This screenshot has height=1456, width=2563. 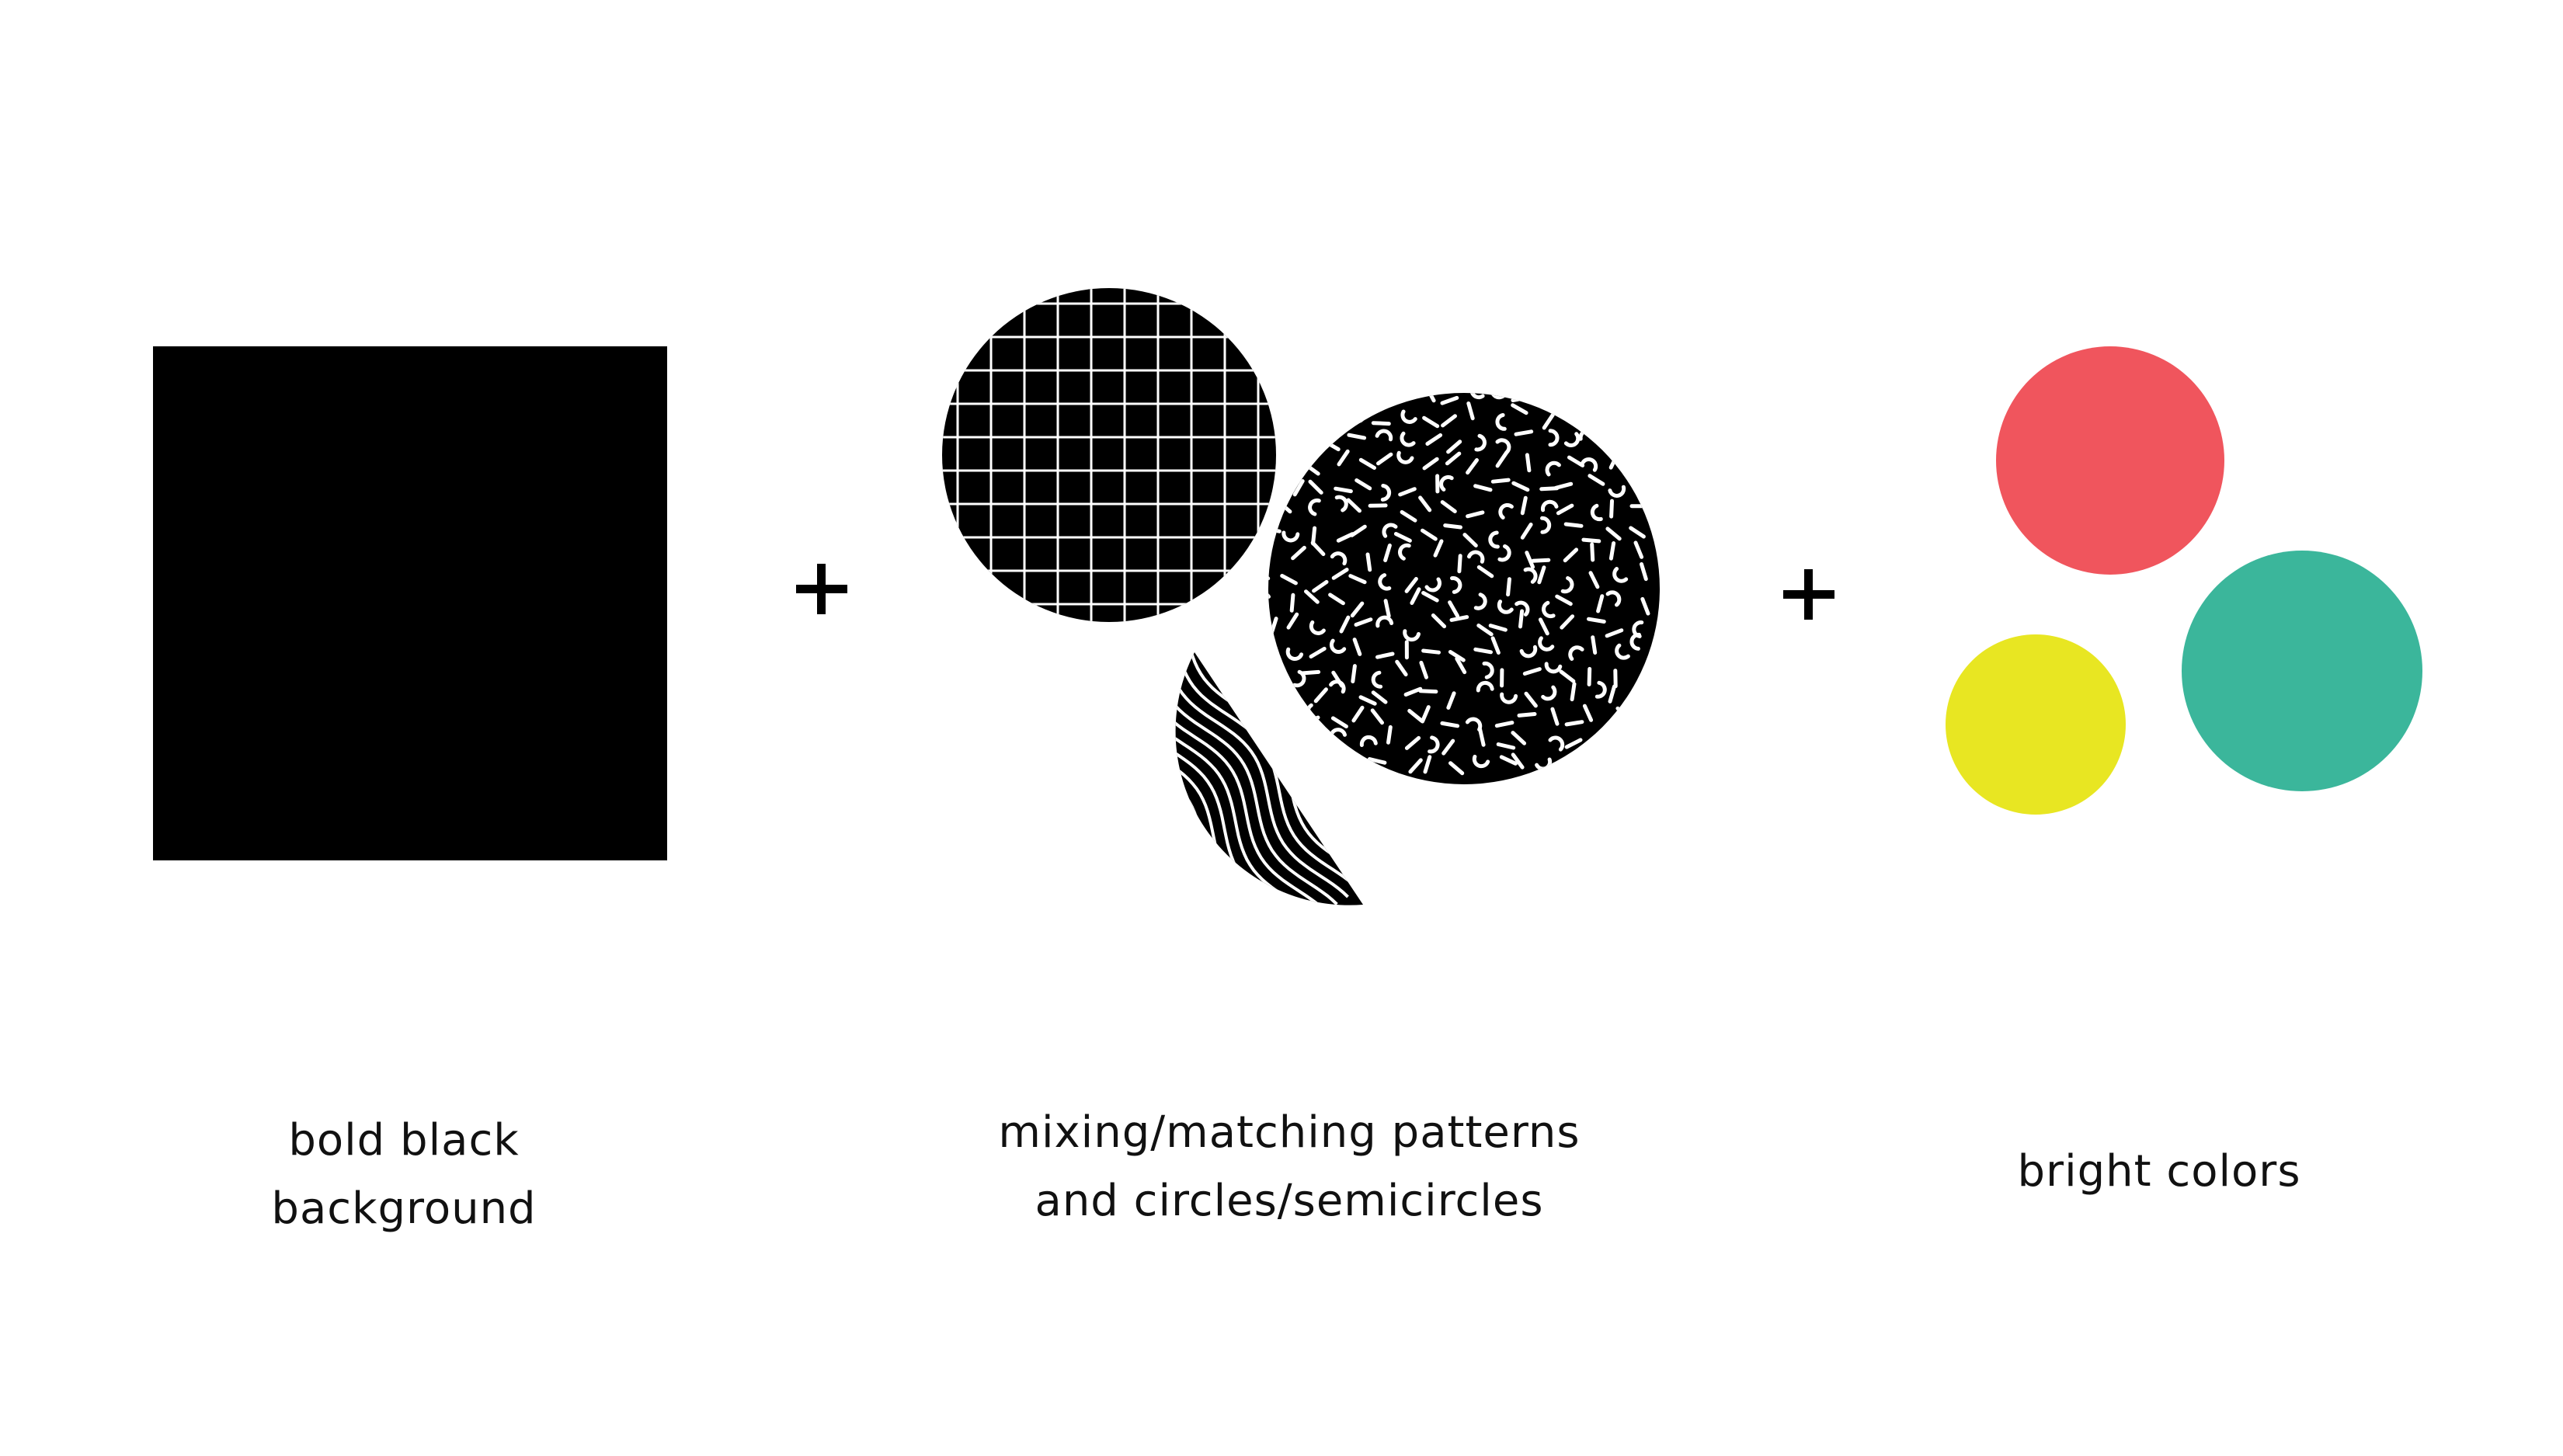 I want to click on teal-circle, so click(x=2302, y=671).